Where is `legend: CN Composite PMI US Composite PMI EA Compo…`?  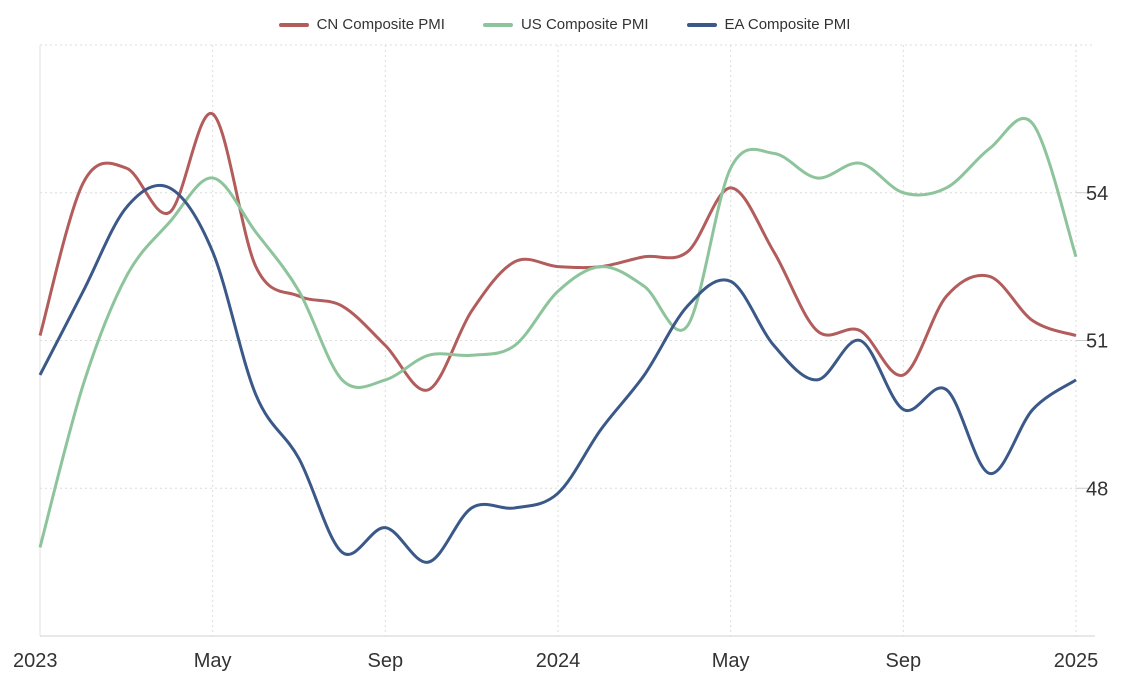
legend: CN Composite PMI US Composite PMI EA Compo… is located at coordinates (564, 24).